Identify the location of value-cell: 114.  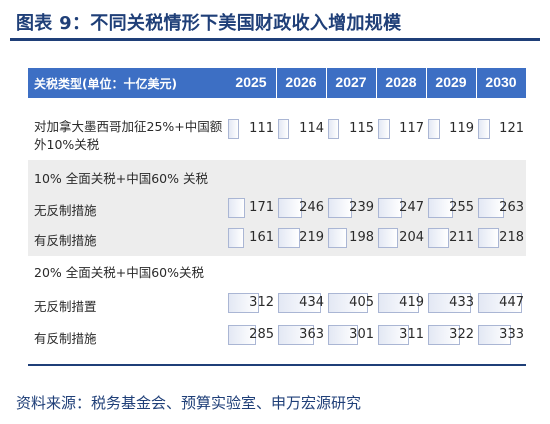
(303, 129).